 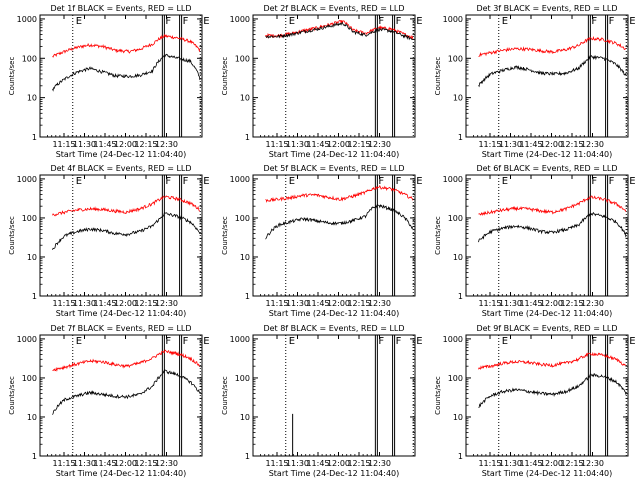 I want to click on panel-title: Det 2f BLACK = Events, RED = LLD, so click(x=333, y=8).